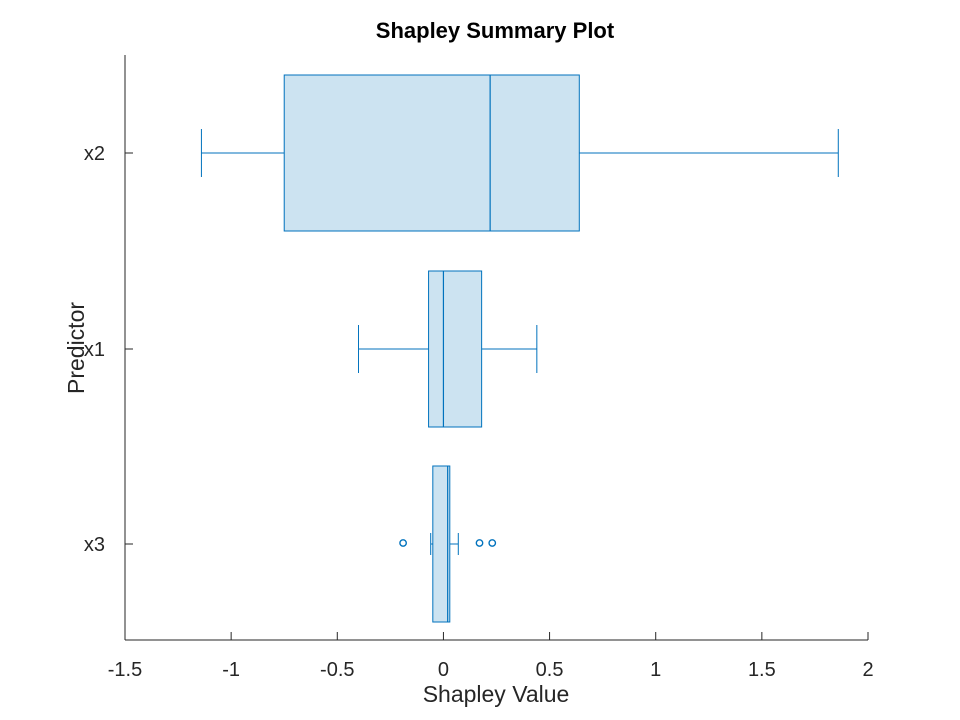 The width and height of the screenshot is (960, 720). Describe the element at coordinates (337, 670) in the screenshot. I see `x-tick-label: -0.5` at that location.